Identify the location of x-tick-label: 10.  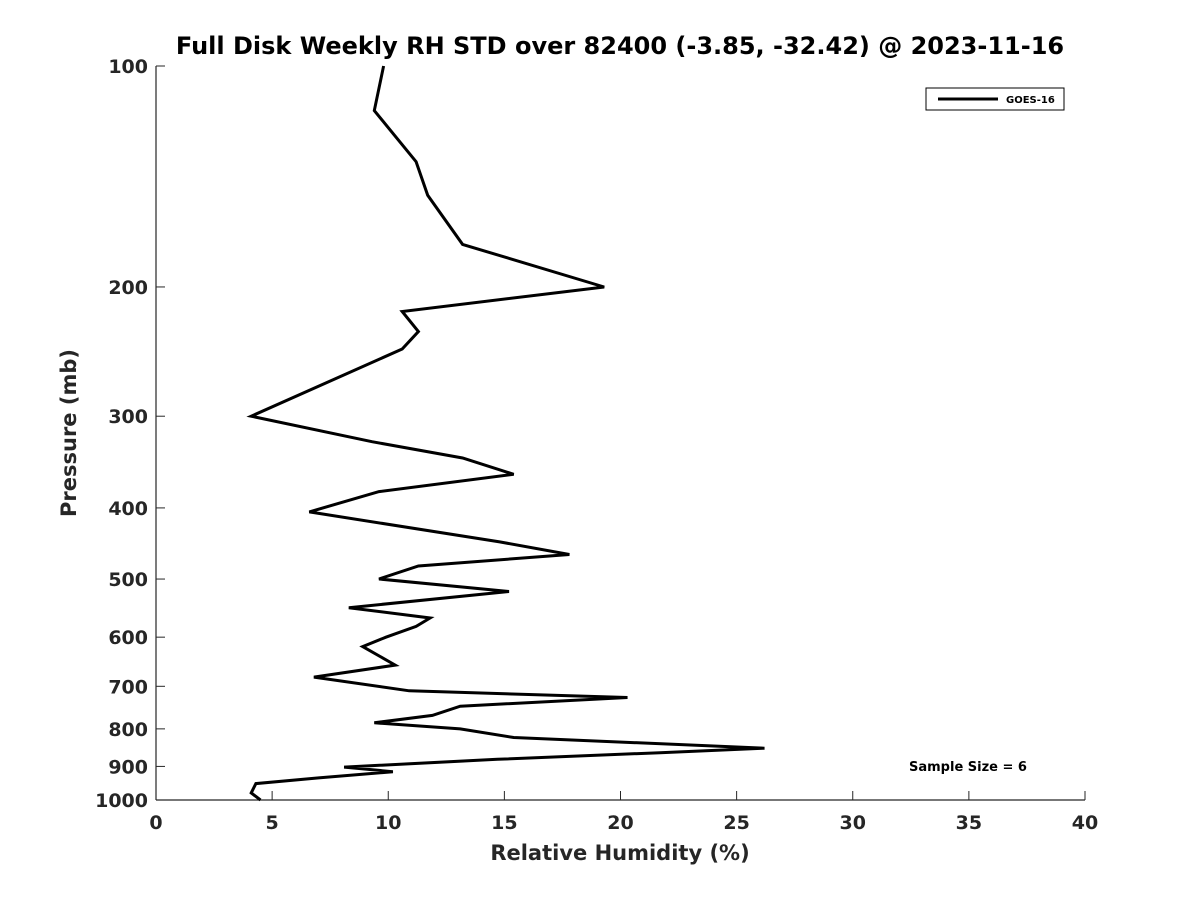
(388, 823).